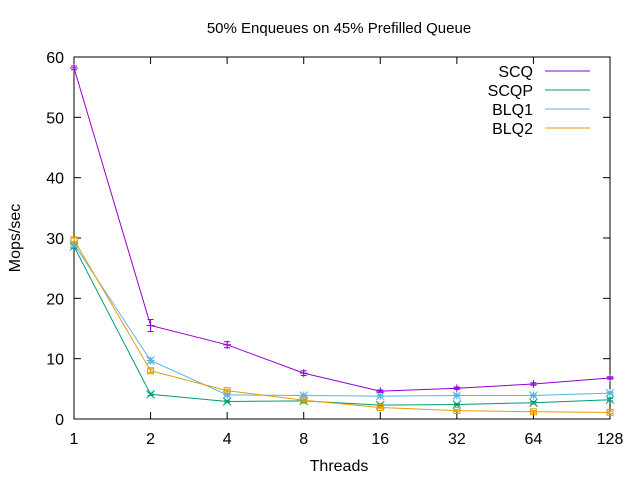 This screenshot has width=640, height=485. I want to click on legend: SCQ SCQP BLQ1 BLQ2, so click(539, 101).